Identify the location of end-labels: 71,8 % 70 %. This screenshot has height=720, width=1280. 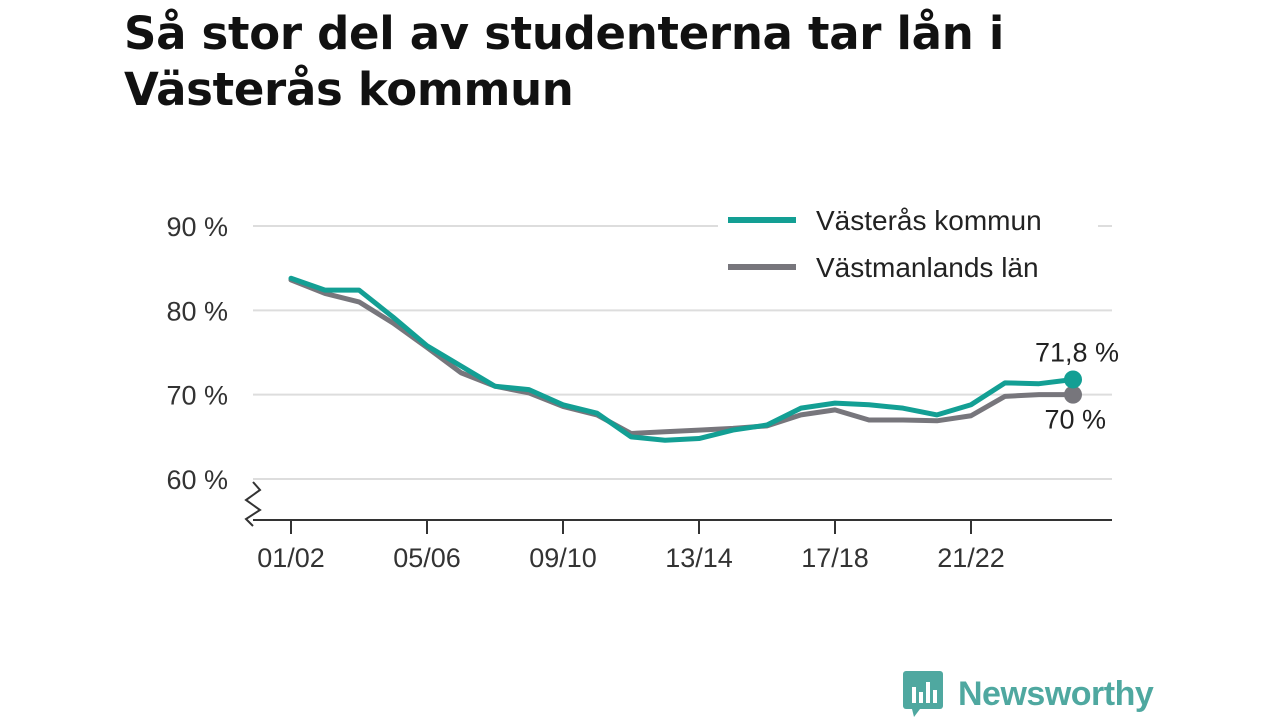
(1077, 385).